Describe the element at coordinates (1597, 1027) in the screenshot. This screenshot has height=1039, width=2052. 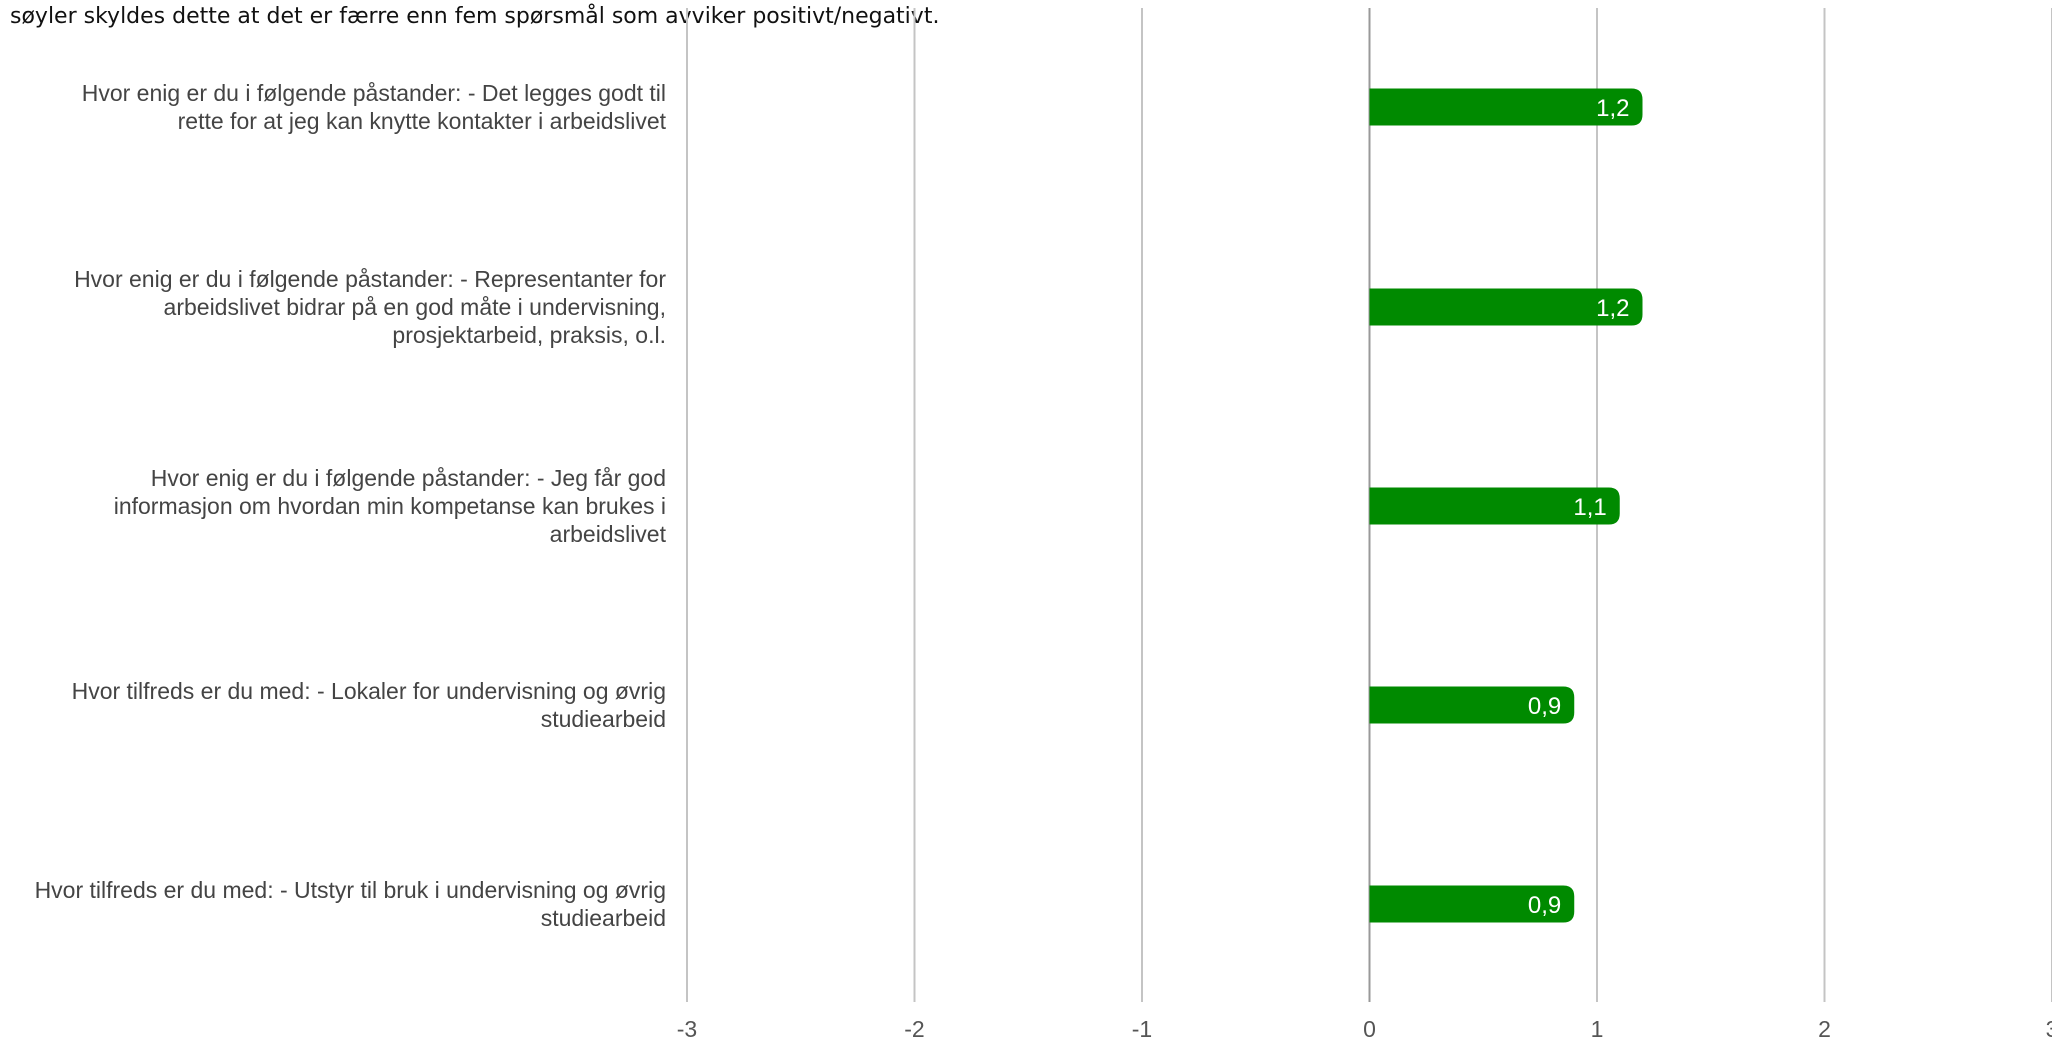
I see `x-tick-label: 1` at that location.